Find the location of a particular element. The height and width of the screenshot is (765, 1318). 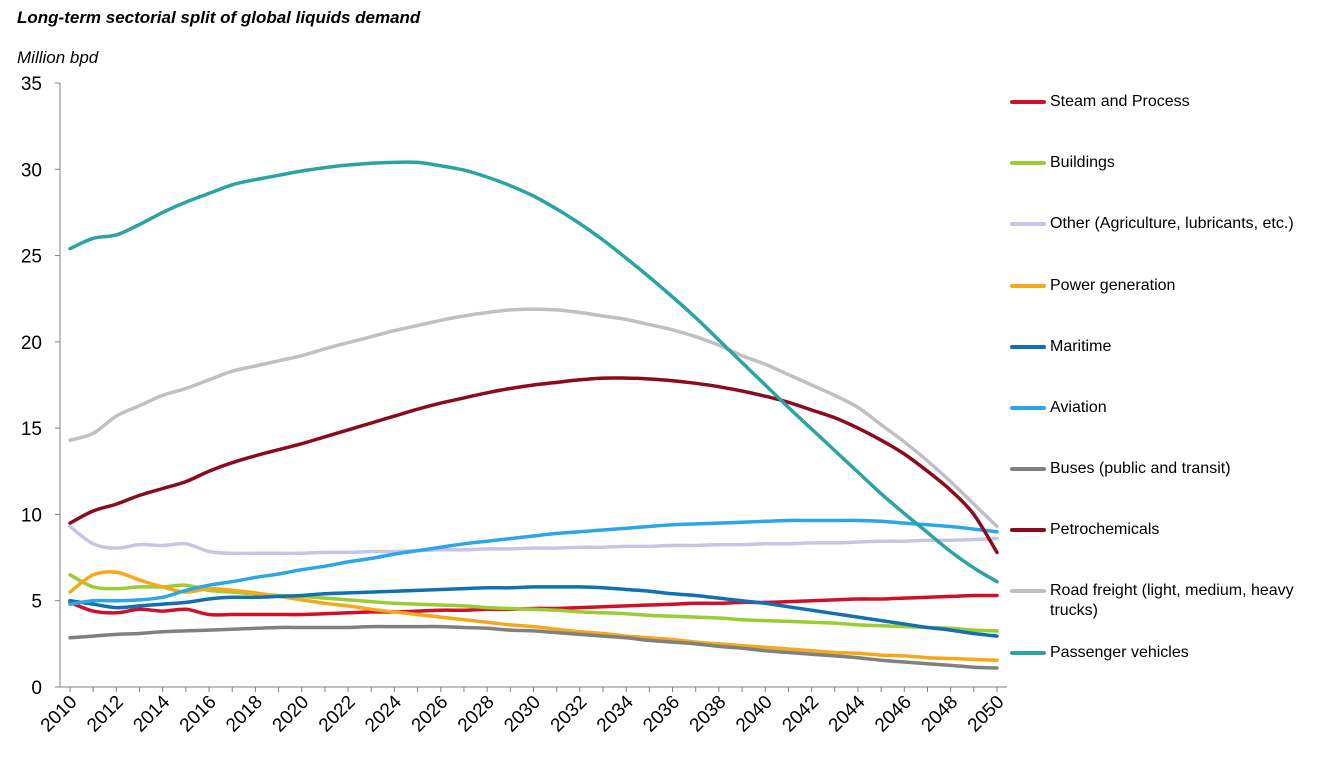

legend-label: Other (Agriculture, lubricants, etc.) is located at coordinates (1172, 223).